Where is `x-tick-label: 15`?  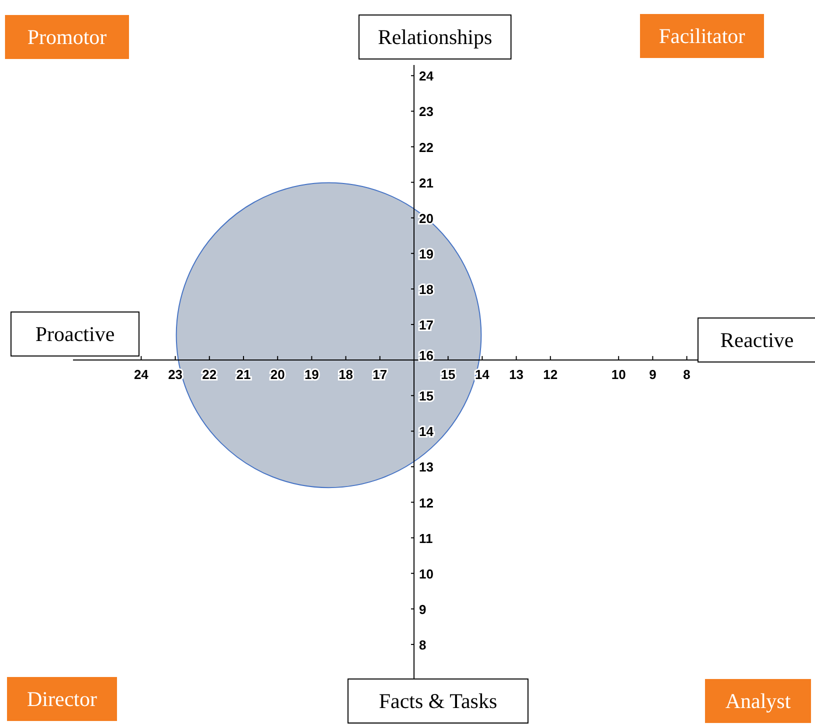 x-tick-label: 15 is located at coordinates (448, 374).